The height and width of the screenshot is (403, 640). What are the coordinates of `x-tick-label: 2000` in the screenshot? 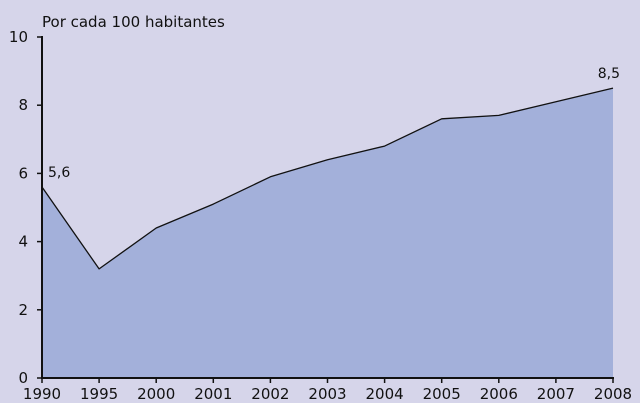 It's located at (156, 394).